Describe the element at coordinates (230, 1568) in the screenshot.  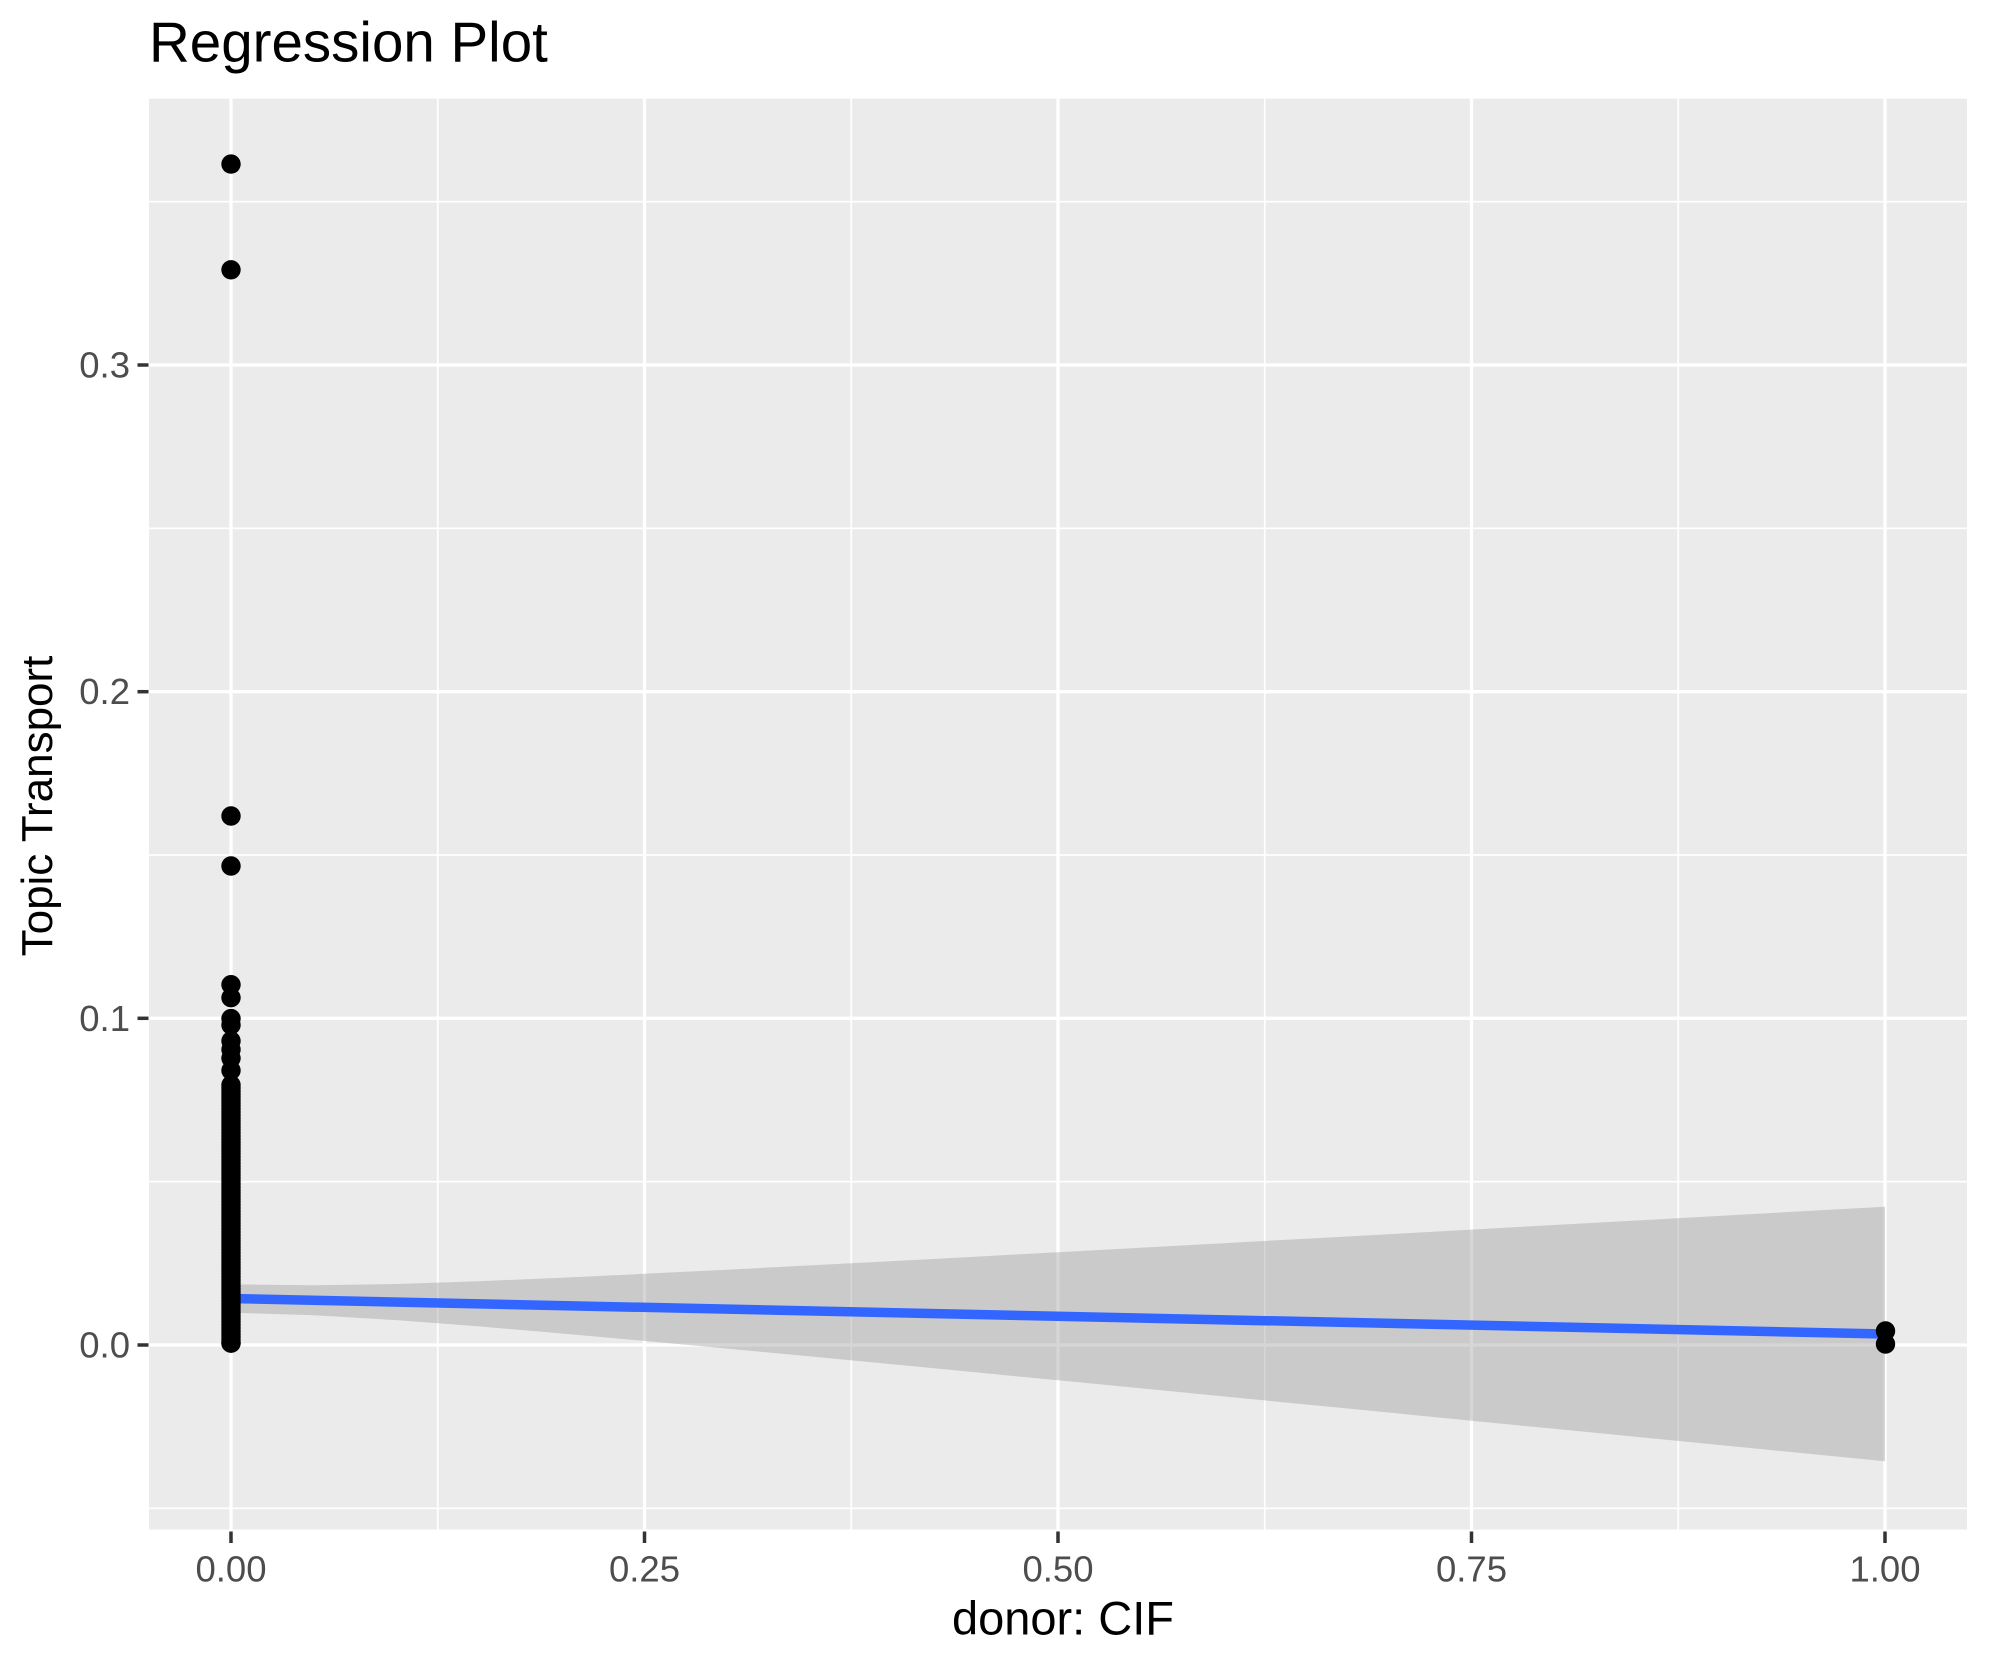
I see `svg-text: 0.00` at that location.